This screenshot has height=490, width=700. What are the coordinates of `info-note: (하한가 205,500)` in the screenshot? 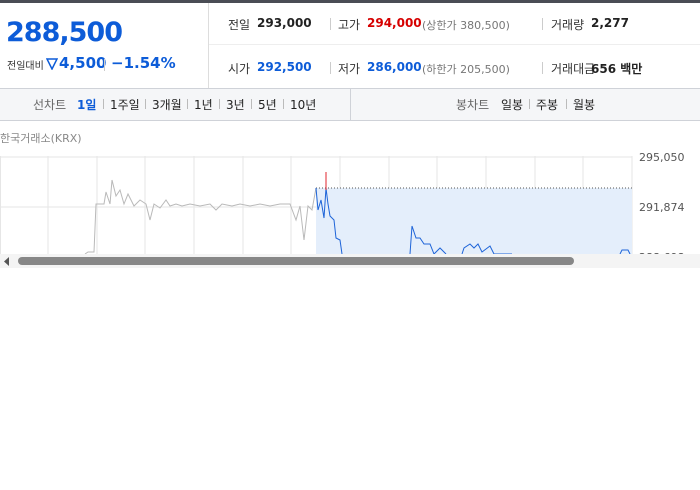 It's located at (466, 69).